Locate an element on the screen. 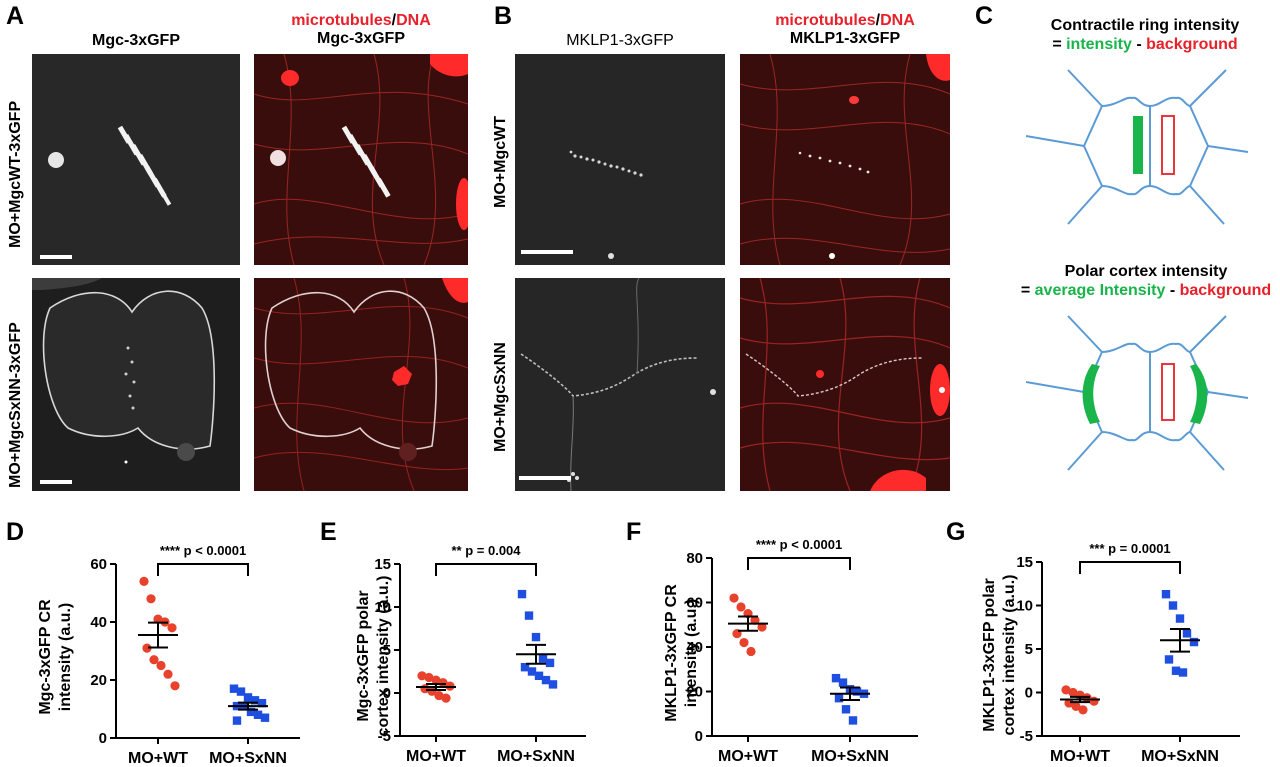 The image size is (1280, 767). polar-cortex-diagram is located at coordinates (1137, 393).